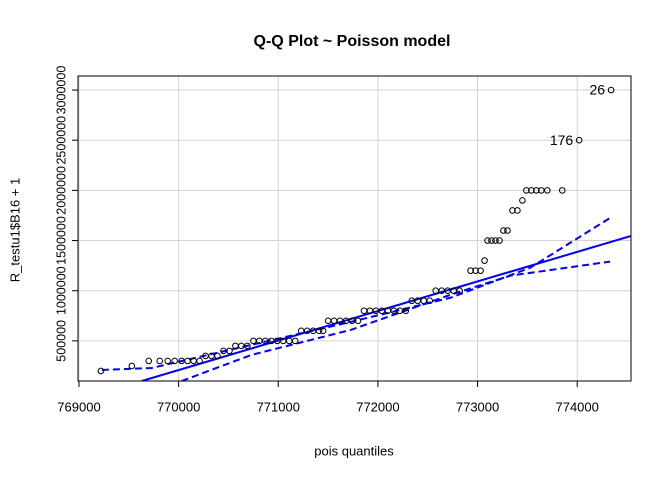 This screenshot has height=480, width=672. What do you see at coordinates (61, 140) in the screenshot?
I see `y-tick-label: 2500000` at bounding box center [61, 140].